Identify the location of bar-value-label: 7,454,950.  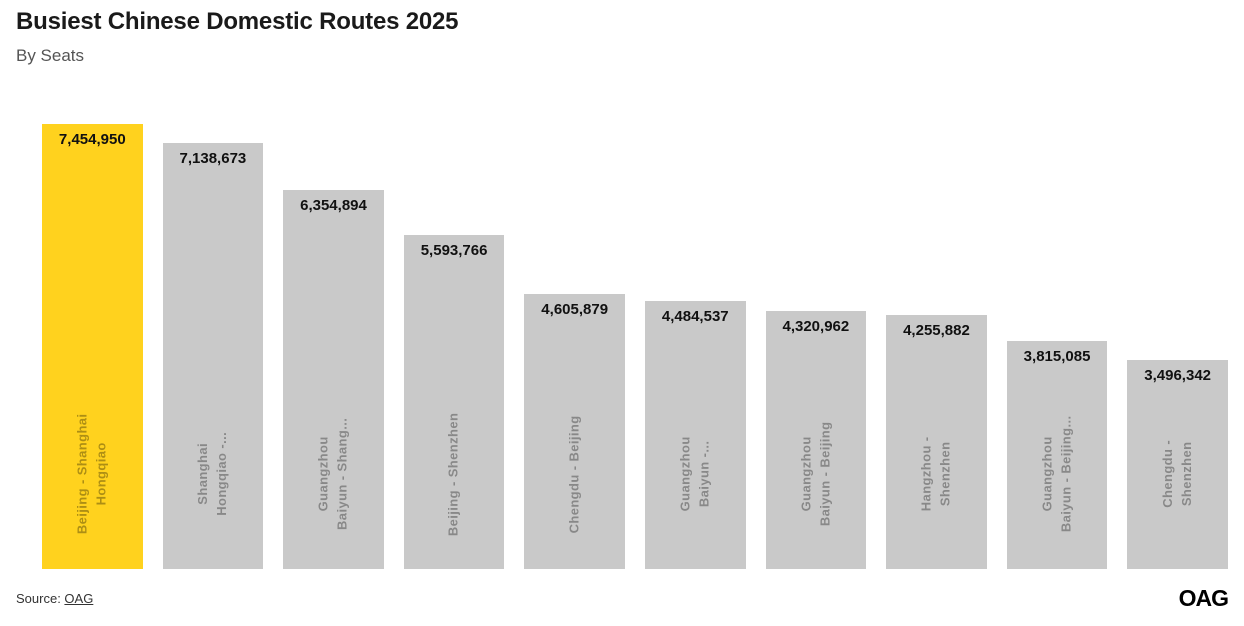
(92, 139).